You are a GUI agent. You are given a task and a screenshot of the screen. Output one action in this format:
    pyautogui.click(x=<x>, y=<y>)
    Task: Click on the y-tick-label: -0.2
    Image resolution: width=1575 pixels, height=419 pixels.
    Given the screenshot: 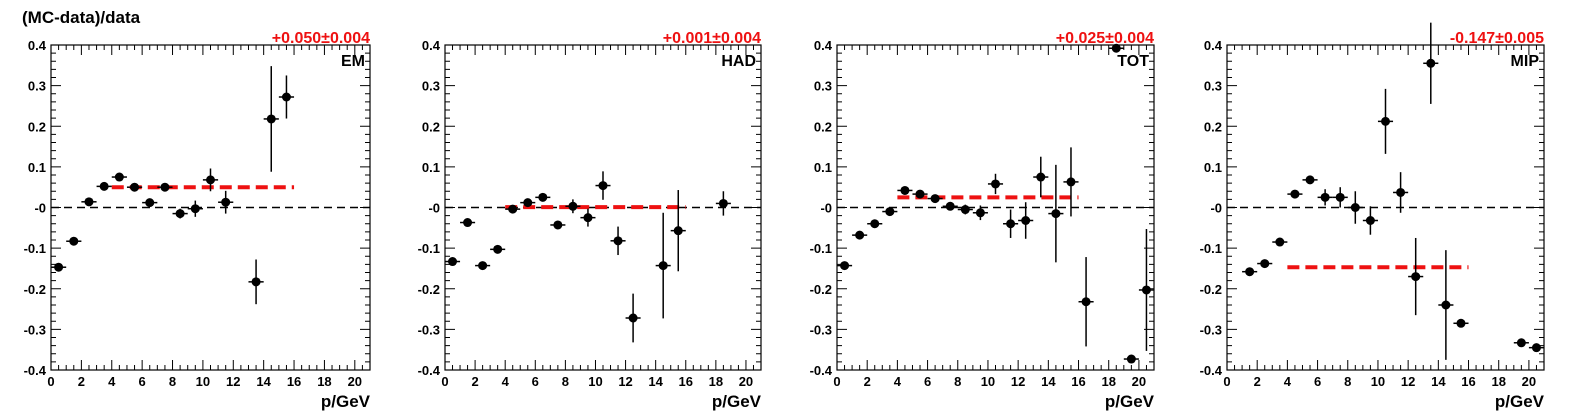 What is the action you would take?
    pyautogui.click(x=35, y=289)
    